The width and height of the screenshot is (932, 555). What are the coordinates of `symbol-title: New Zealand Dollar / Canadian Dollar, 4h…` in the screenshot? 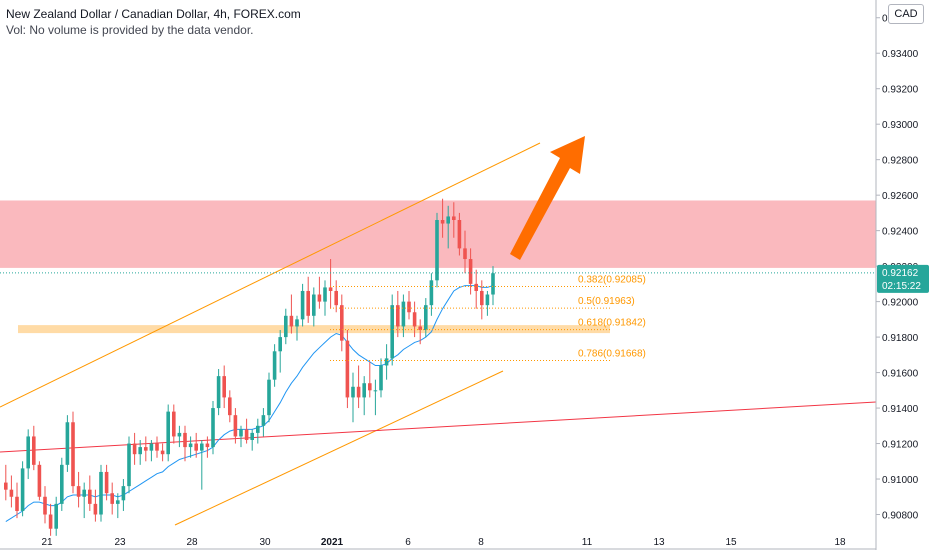 It's located at (153, 14).